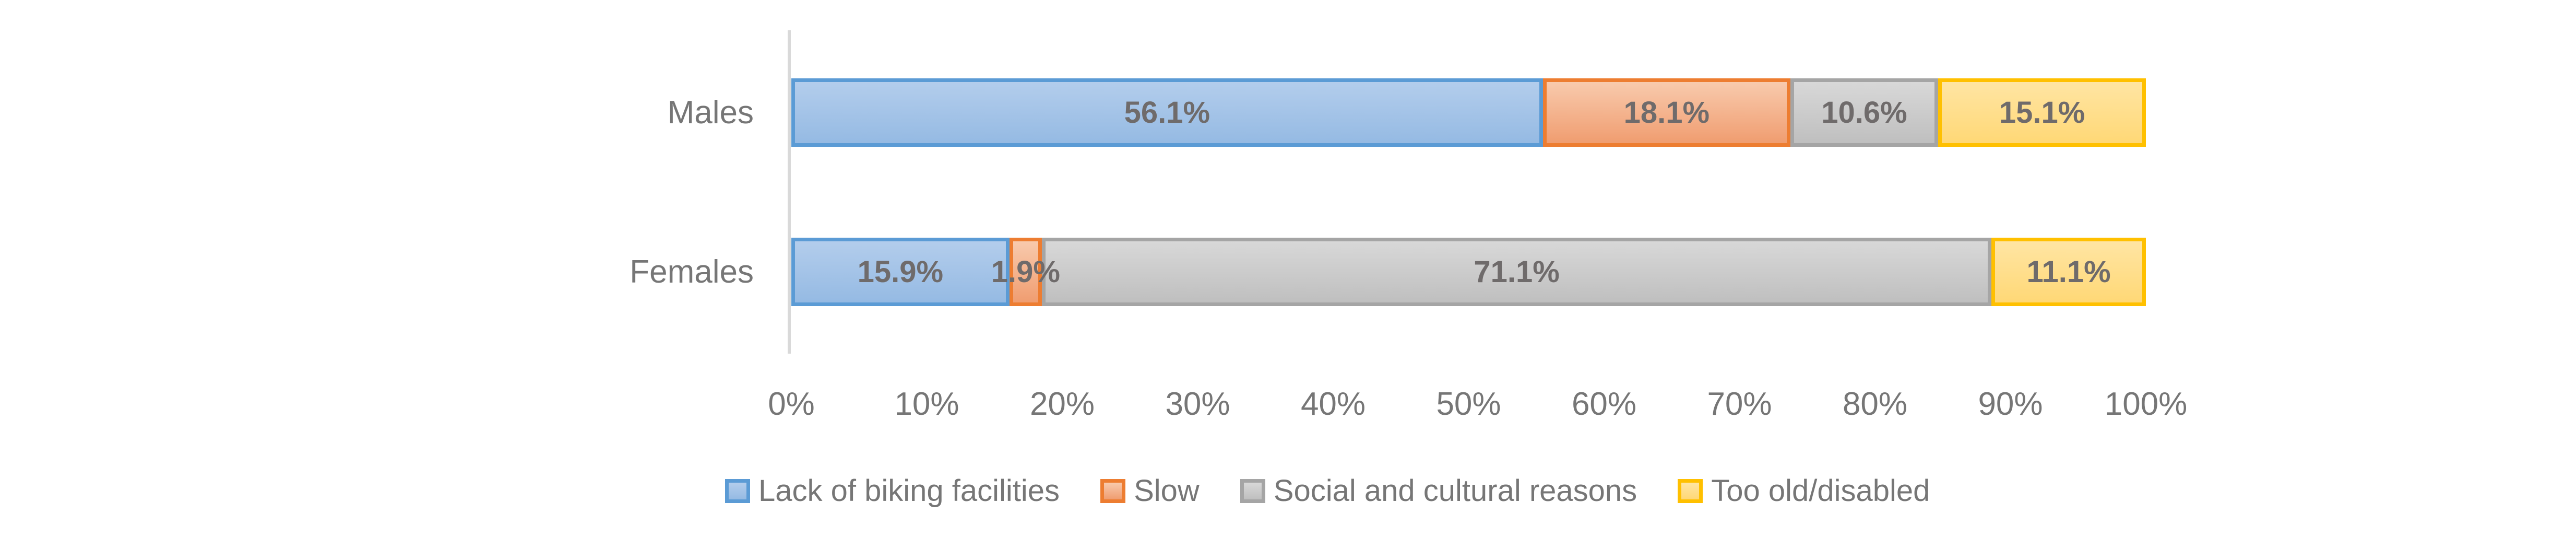 This screenshot has height=537, width=2576. I want to click on stacked-bar-males: 56.1% 18.1% 10.6% 15.1%, so click(1468, 112).